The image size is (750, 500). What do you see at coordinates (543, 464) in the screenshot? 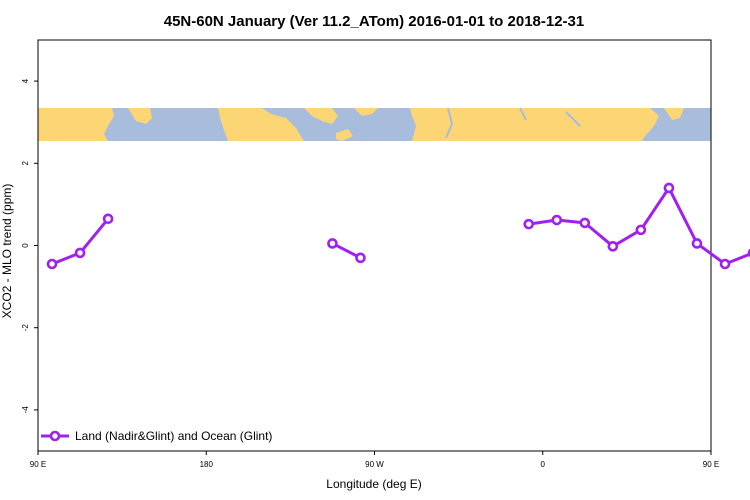
I see `x-tick-label: 0` at bounding box center [543, 464].